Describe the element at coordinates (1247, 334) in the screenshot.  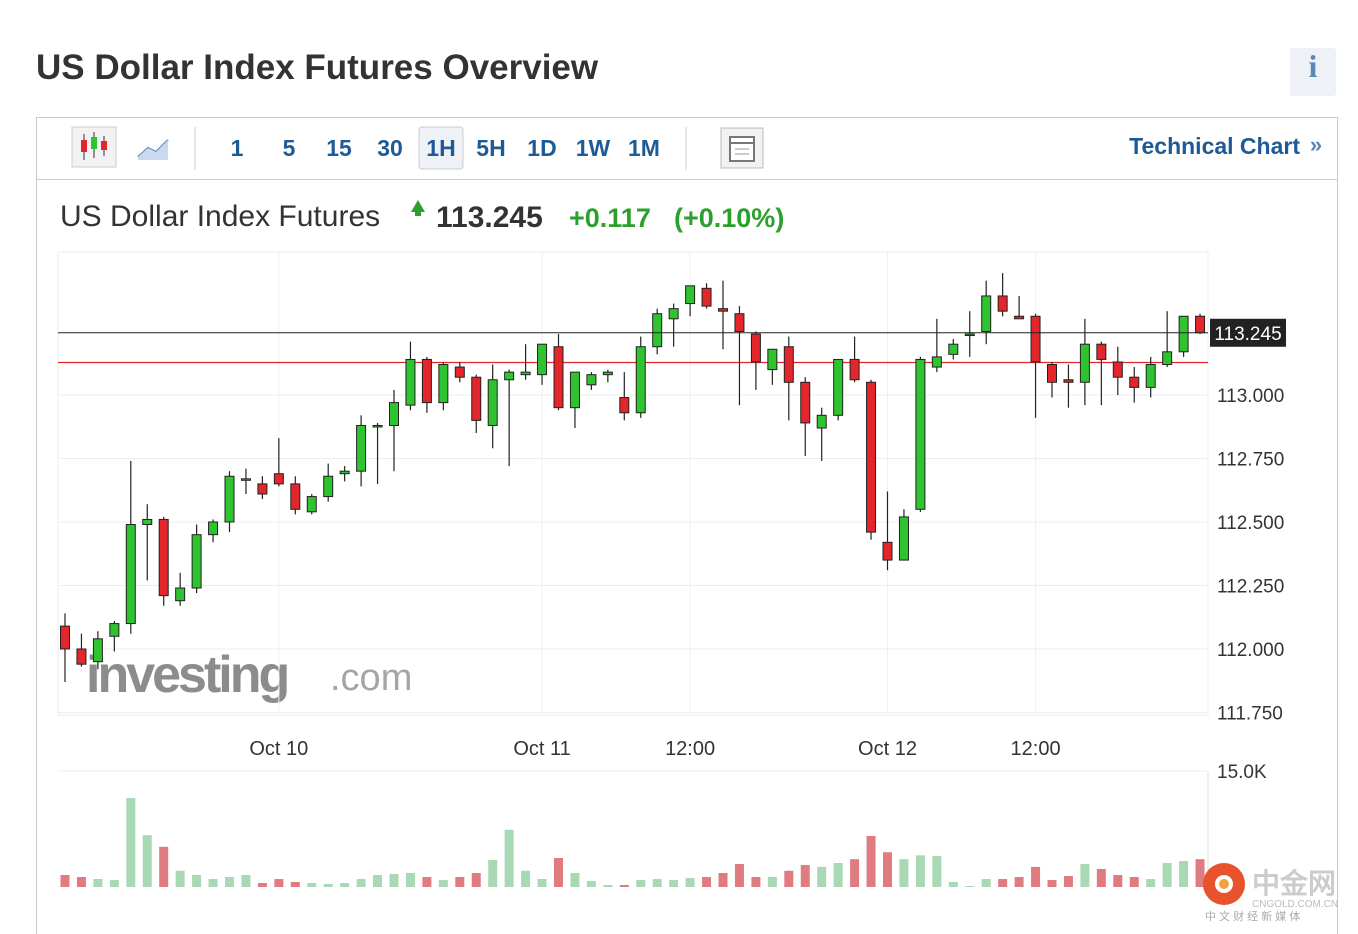
I see `last-price-tag-label: 113.245` at that location.